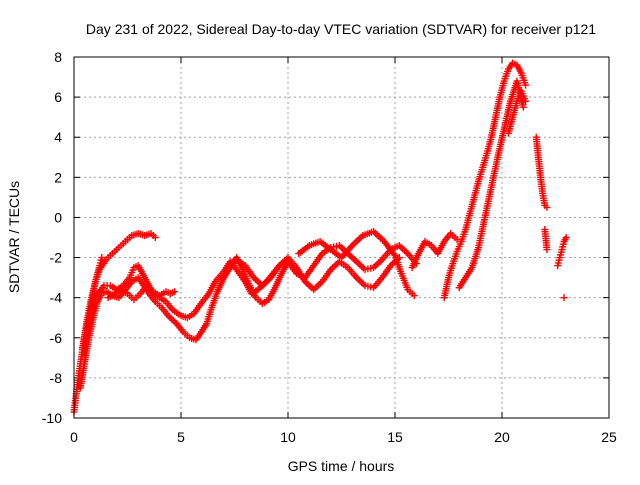  Describe the element at coordinates (58, 177) in the screenshot. I see `y-tick-label: 2` at that location.